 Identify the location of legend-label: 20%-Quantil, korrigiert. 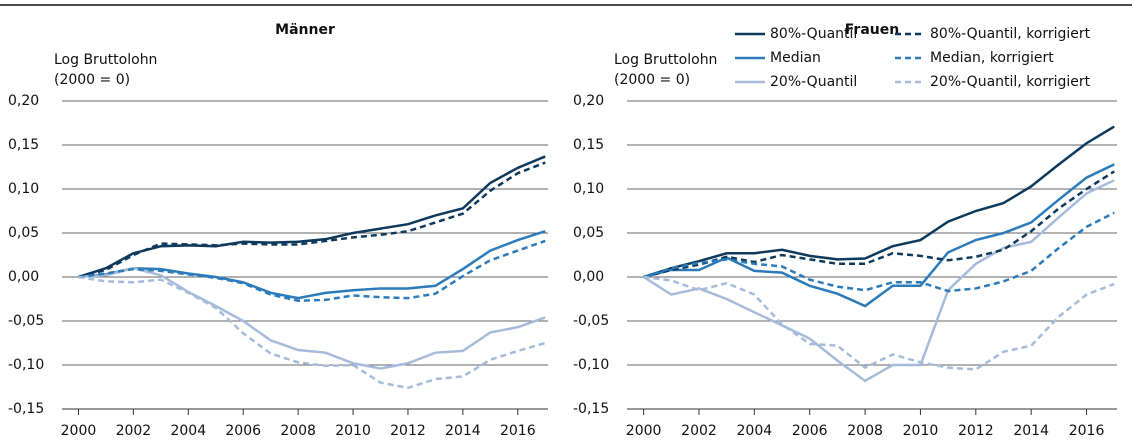
(1010, 82).